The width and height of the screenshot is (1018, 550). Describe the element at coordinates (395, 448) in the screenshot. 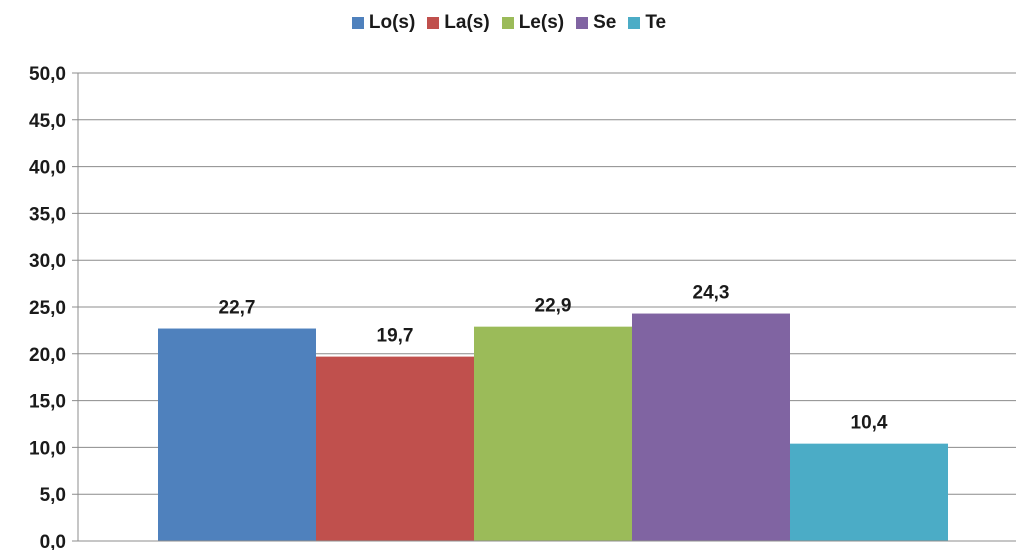

I see `bar-las` at that location.